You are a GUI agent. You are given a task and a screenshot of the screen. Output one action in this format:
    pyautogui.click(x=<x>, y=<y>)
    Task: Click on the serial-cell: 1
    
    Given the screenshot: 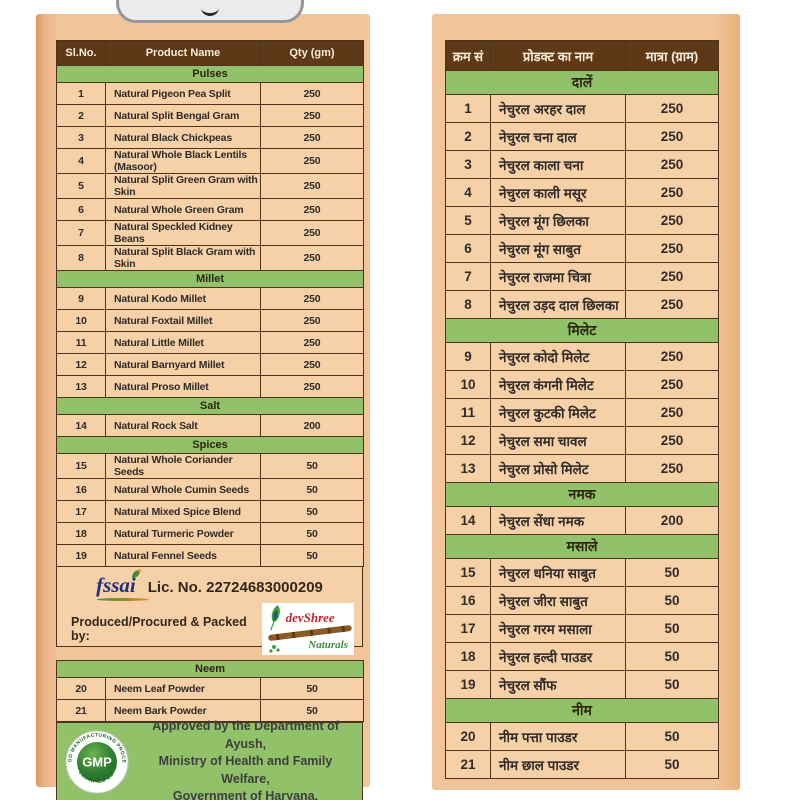 What is the action you would take?
    pyautogui.click(x=81, y=93)
    